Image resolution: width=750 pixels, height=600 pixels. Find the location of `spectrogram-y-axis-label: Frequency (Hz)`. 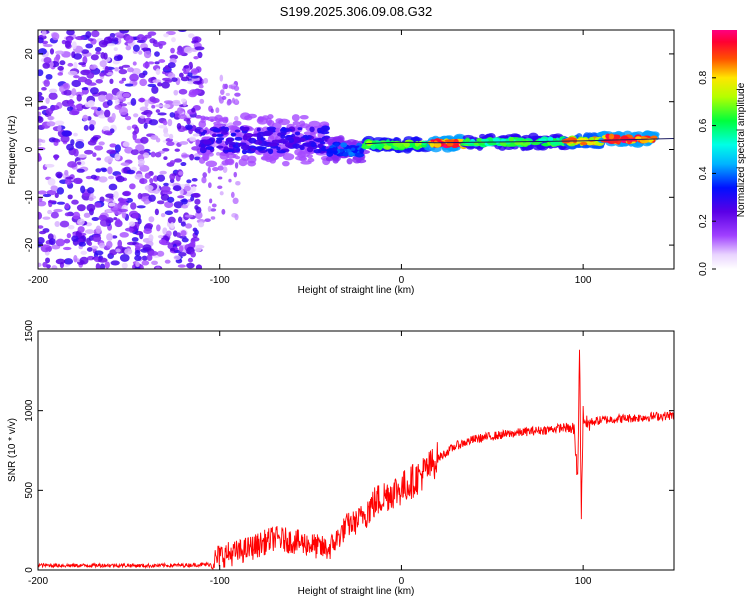

spectrogram-y-axis-label: Frequency (Hz) is located at coordinates (12, 150).